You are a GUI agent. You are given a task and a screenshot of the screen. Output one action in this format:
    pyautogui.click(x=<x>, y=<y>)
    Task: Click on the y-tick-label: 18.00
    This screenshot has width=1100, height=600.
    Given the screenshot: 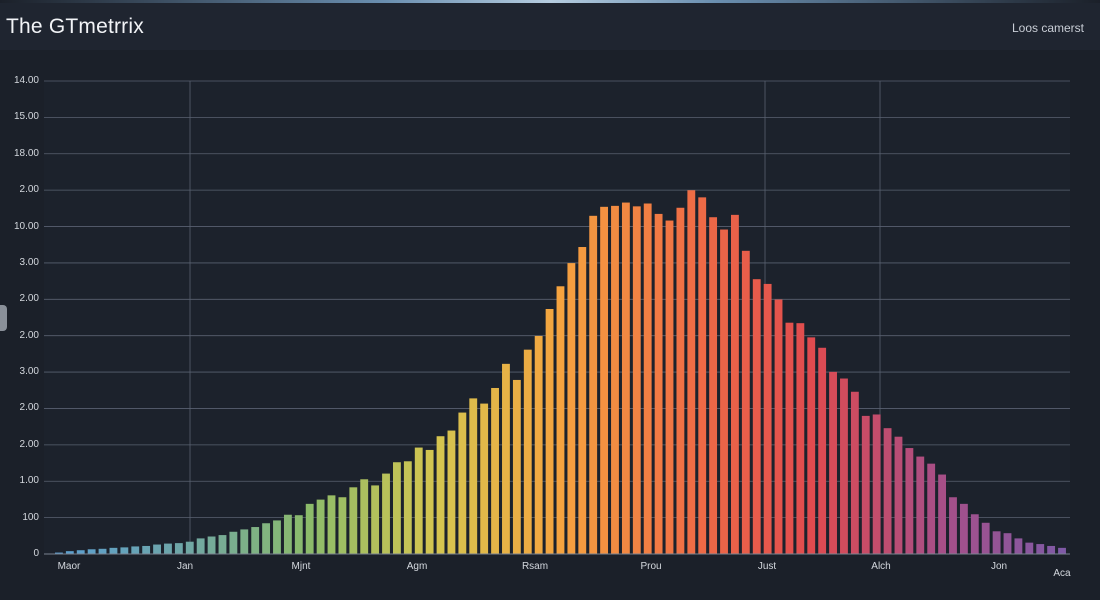 What is the action you would take?
    pyautogui.click(x=26, y=153)
    